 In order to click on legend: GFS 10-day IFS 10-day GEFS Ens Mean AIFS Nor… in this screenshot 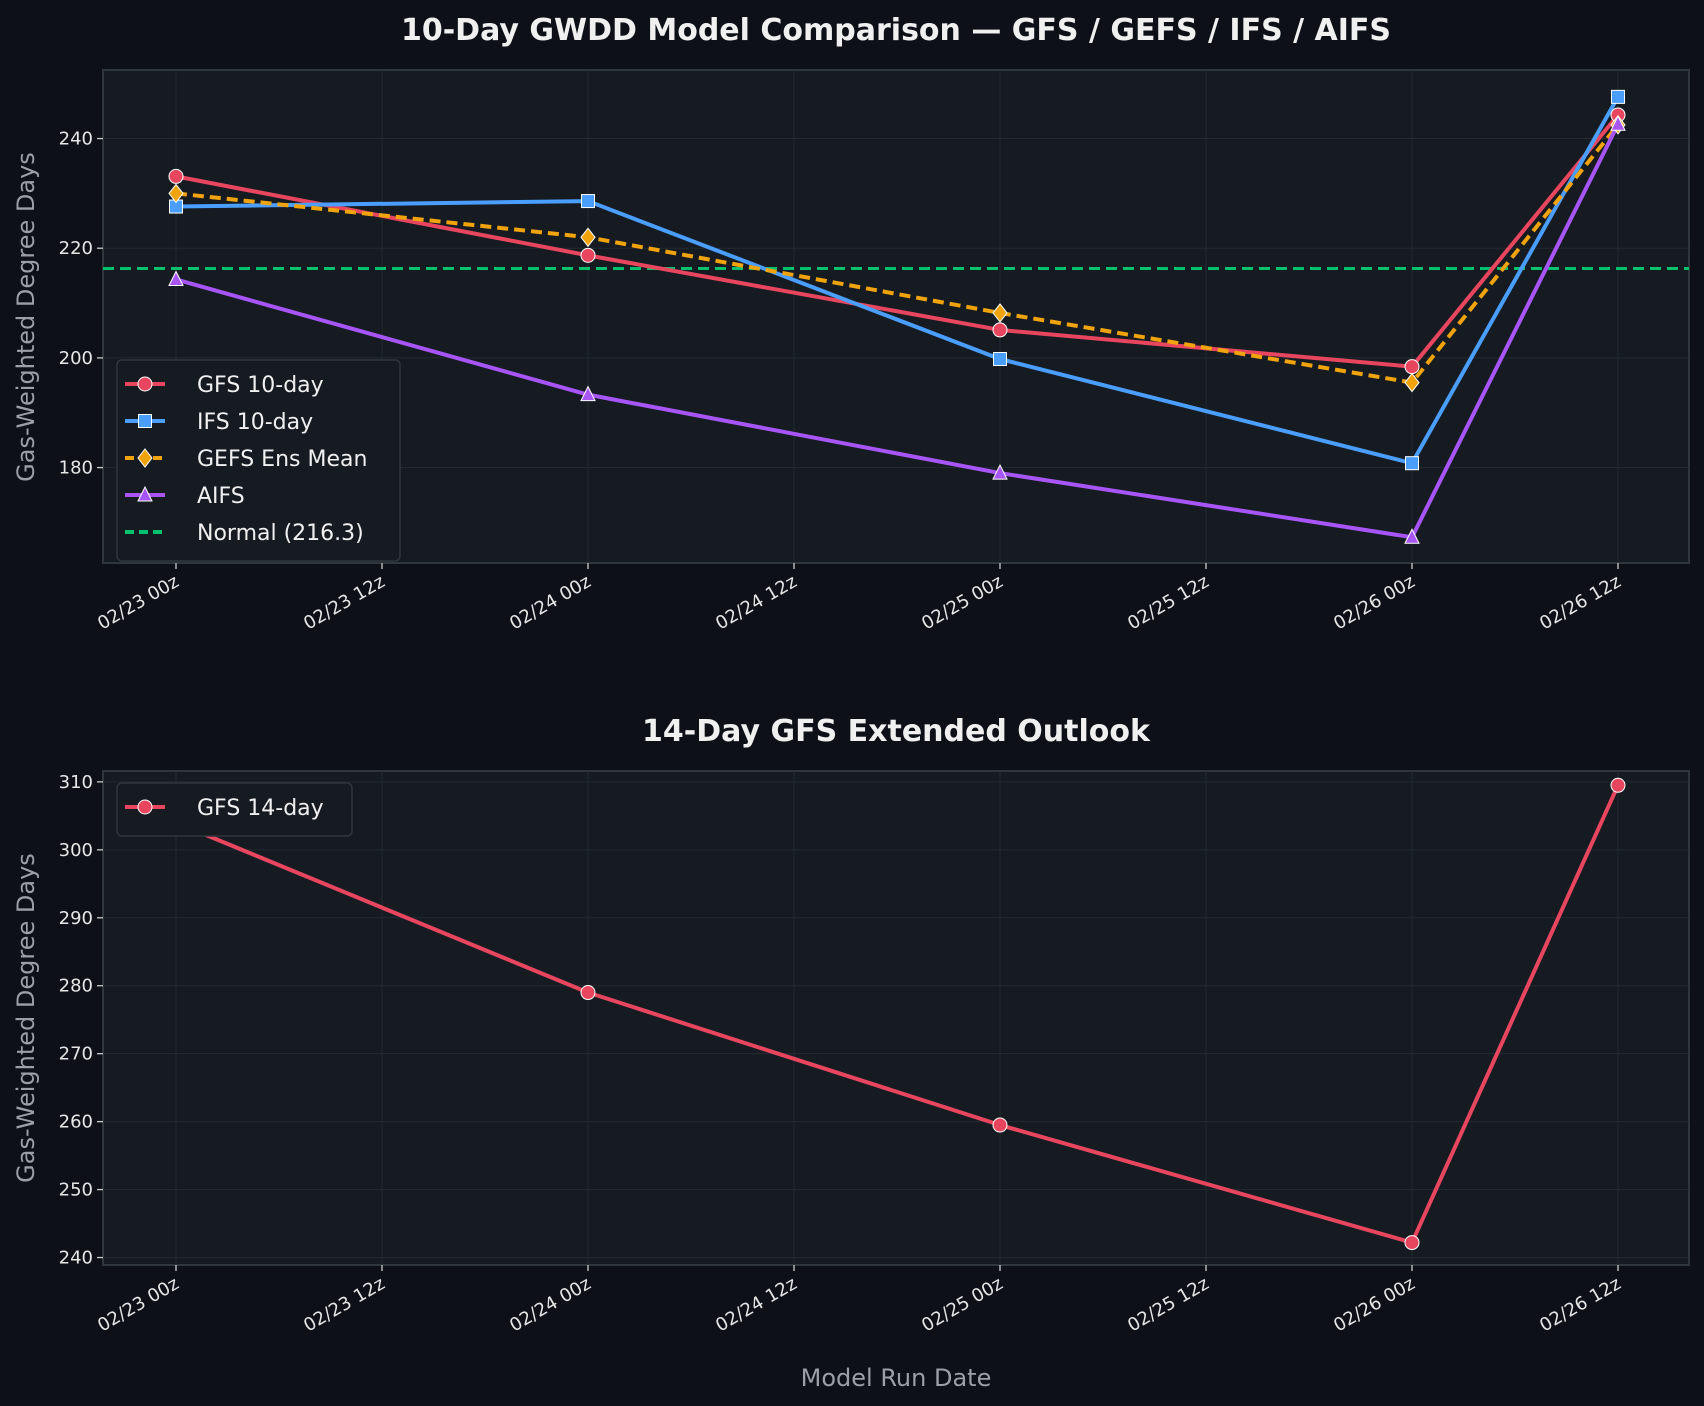, I will do `click(258, 460)`.